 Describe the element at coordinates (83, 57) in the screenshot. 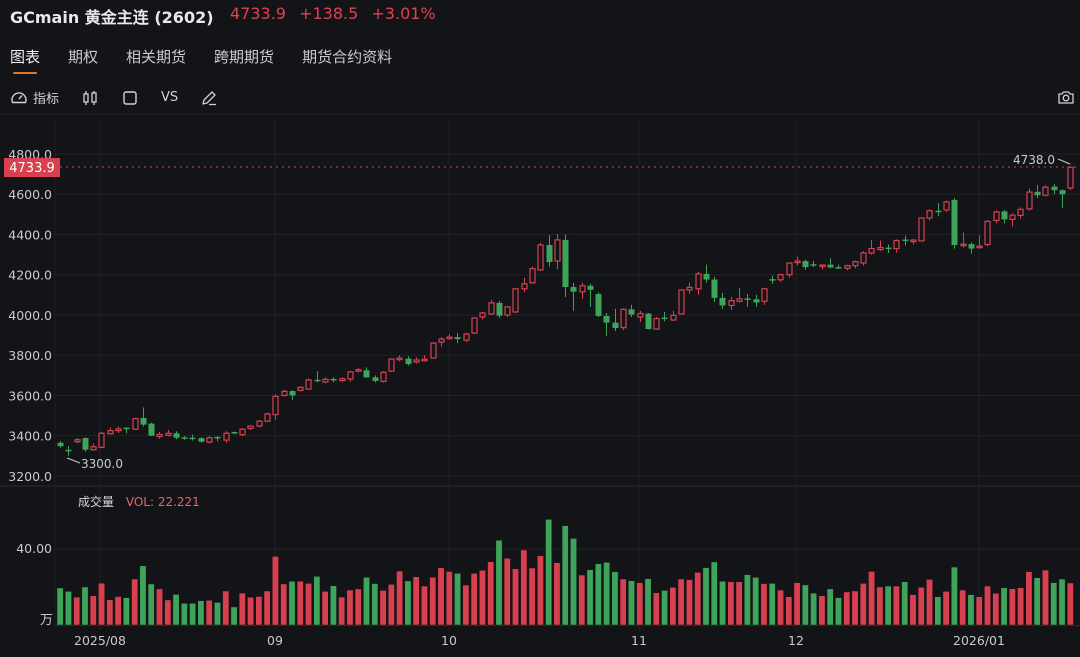

I see `tab-options: 期权` at that location.